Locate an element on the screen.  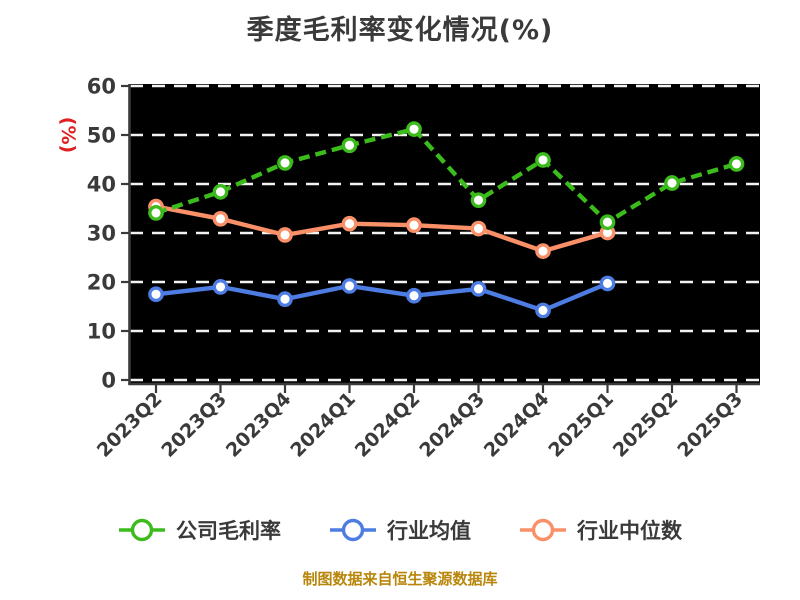
y-tick-label-50: 50 is located at coordinates (101, 136).